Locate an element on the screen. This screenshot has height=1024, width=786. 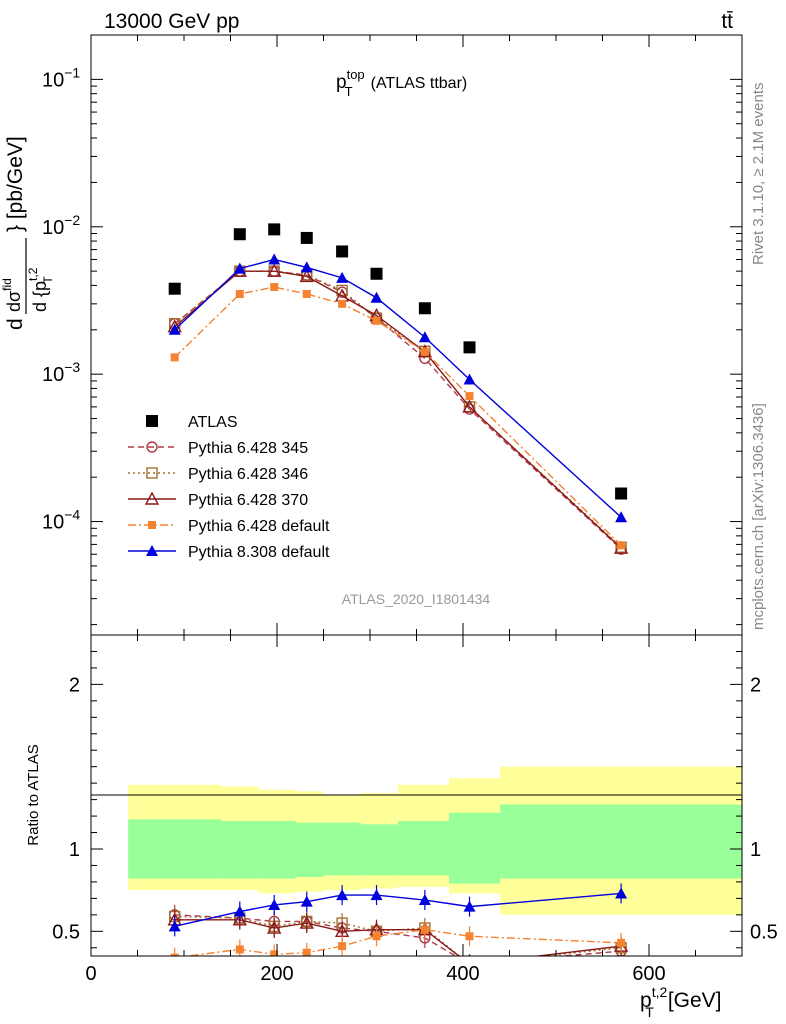
analysis-watermark: ATLAS_2020_I1801434 is located at coordinates (416, 599).